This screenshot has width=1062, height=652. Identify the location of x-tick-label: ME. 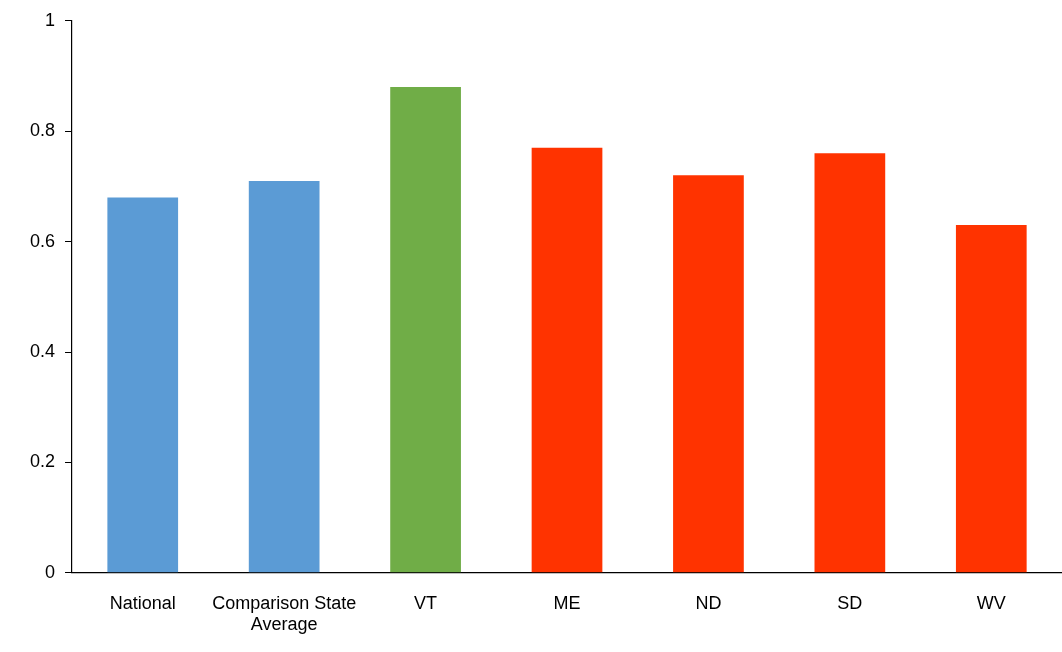
(567, 602).